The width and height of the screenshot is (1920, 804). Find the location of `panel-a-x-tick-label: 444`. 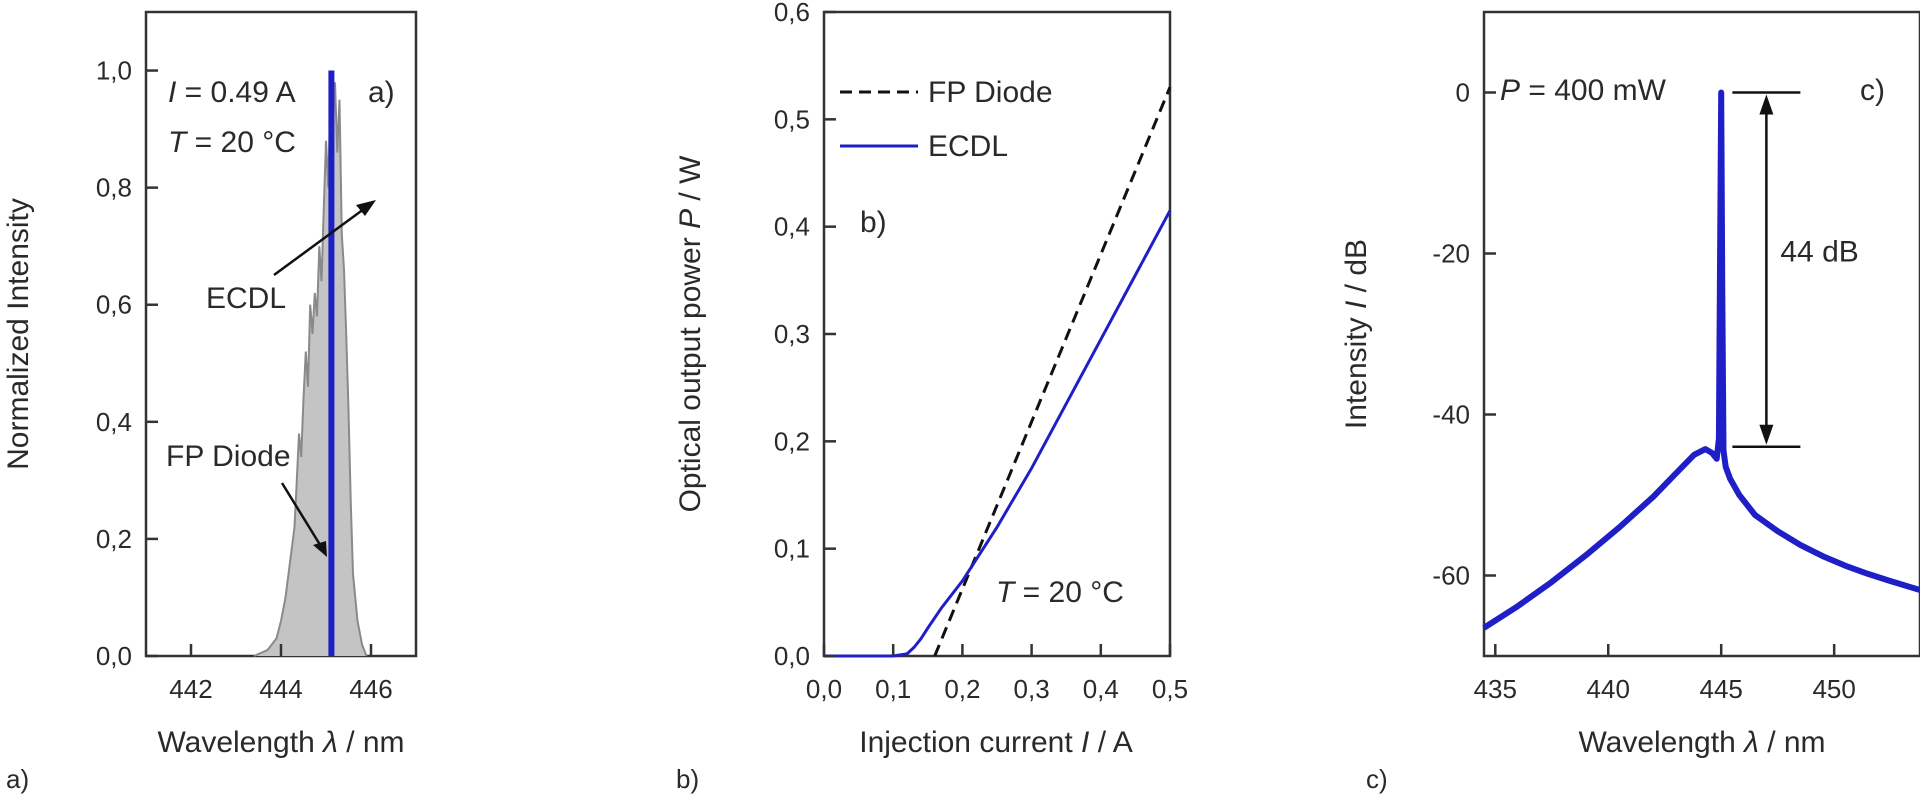

panel-a-x-tick-label: 444 is located at coordinates (280, 689).